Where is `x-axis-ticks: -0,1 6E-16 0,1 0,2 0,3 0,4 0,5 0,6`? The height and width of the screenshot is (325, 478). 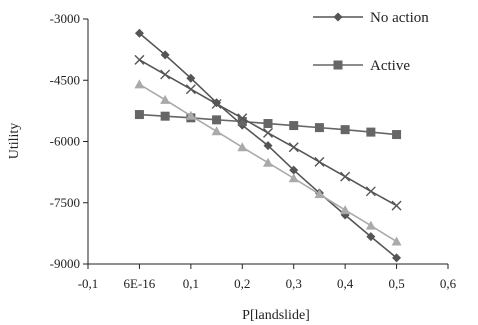
x-axis-ticks: -0,1 6E-16 0,1 0,2 0,3 0,4 0,5 0,6 is located at coordinates (267, 277).